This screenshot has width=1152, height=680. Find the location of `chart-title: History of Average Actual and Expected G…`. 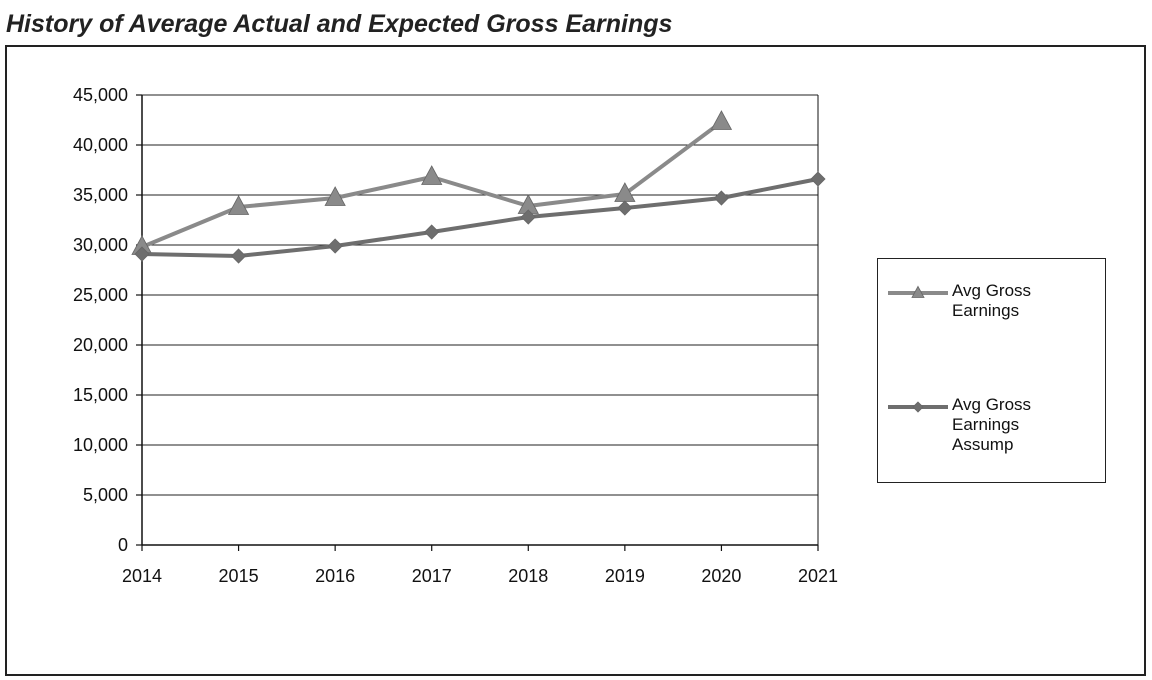

chart-title: History of Average Actual and Expected G… is located at coordinates (339, 24).